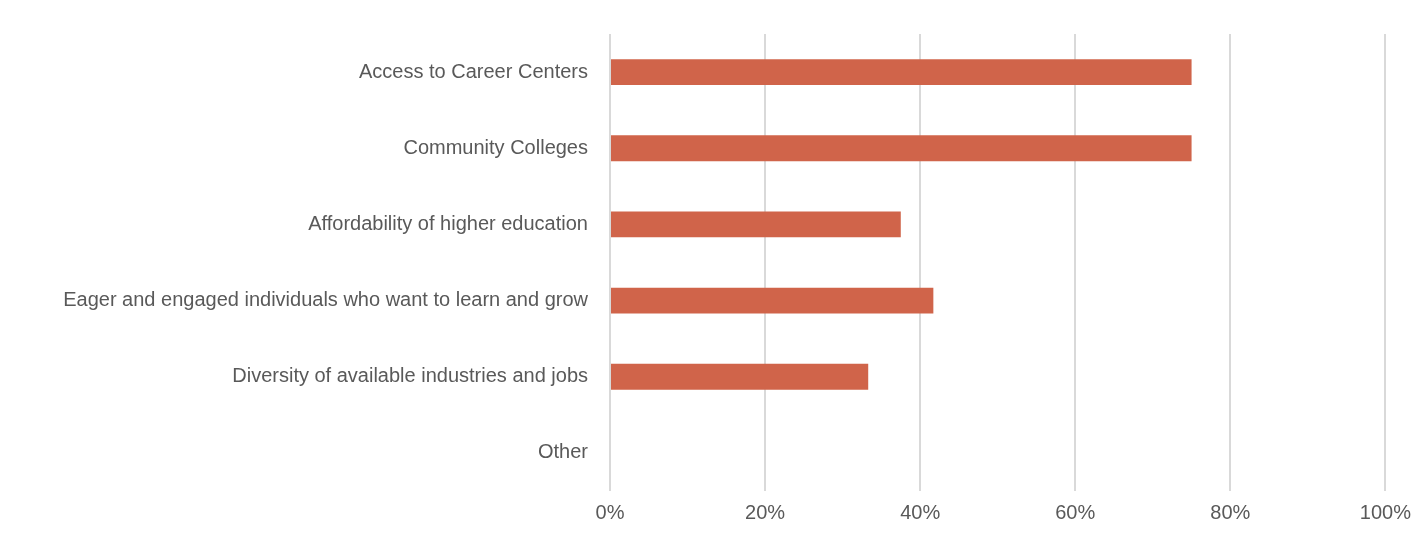  What do you see at coordinates (473, 70) in the screenshot?
I see `y-tick-label: Access to Career Centers` at bounding box center [473, 70].